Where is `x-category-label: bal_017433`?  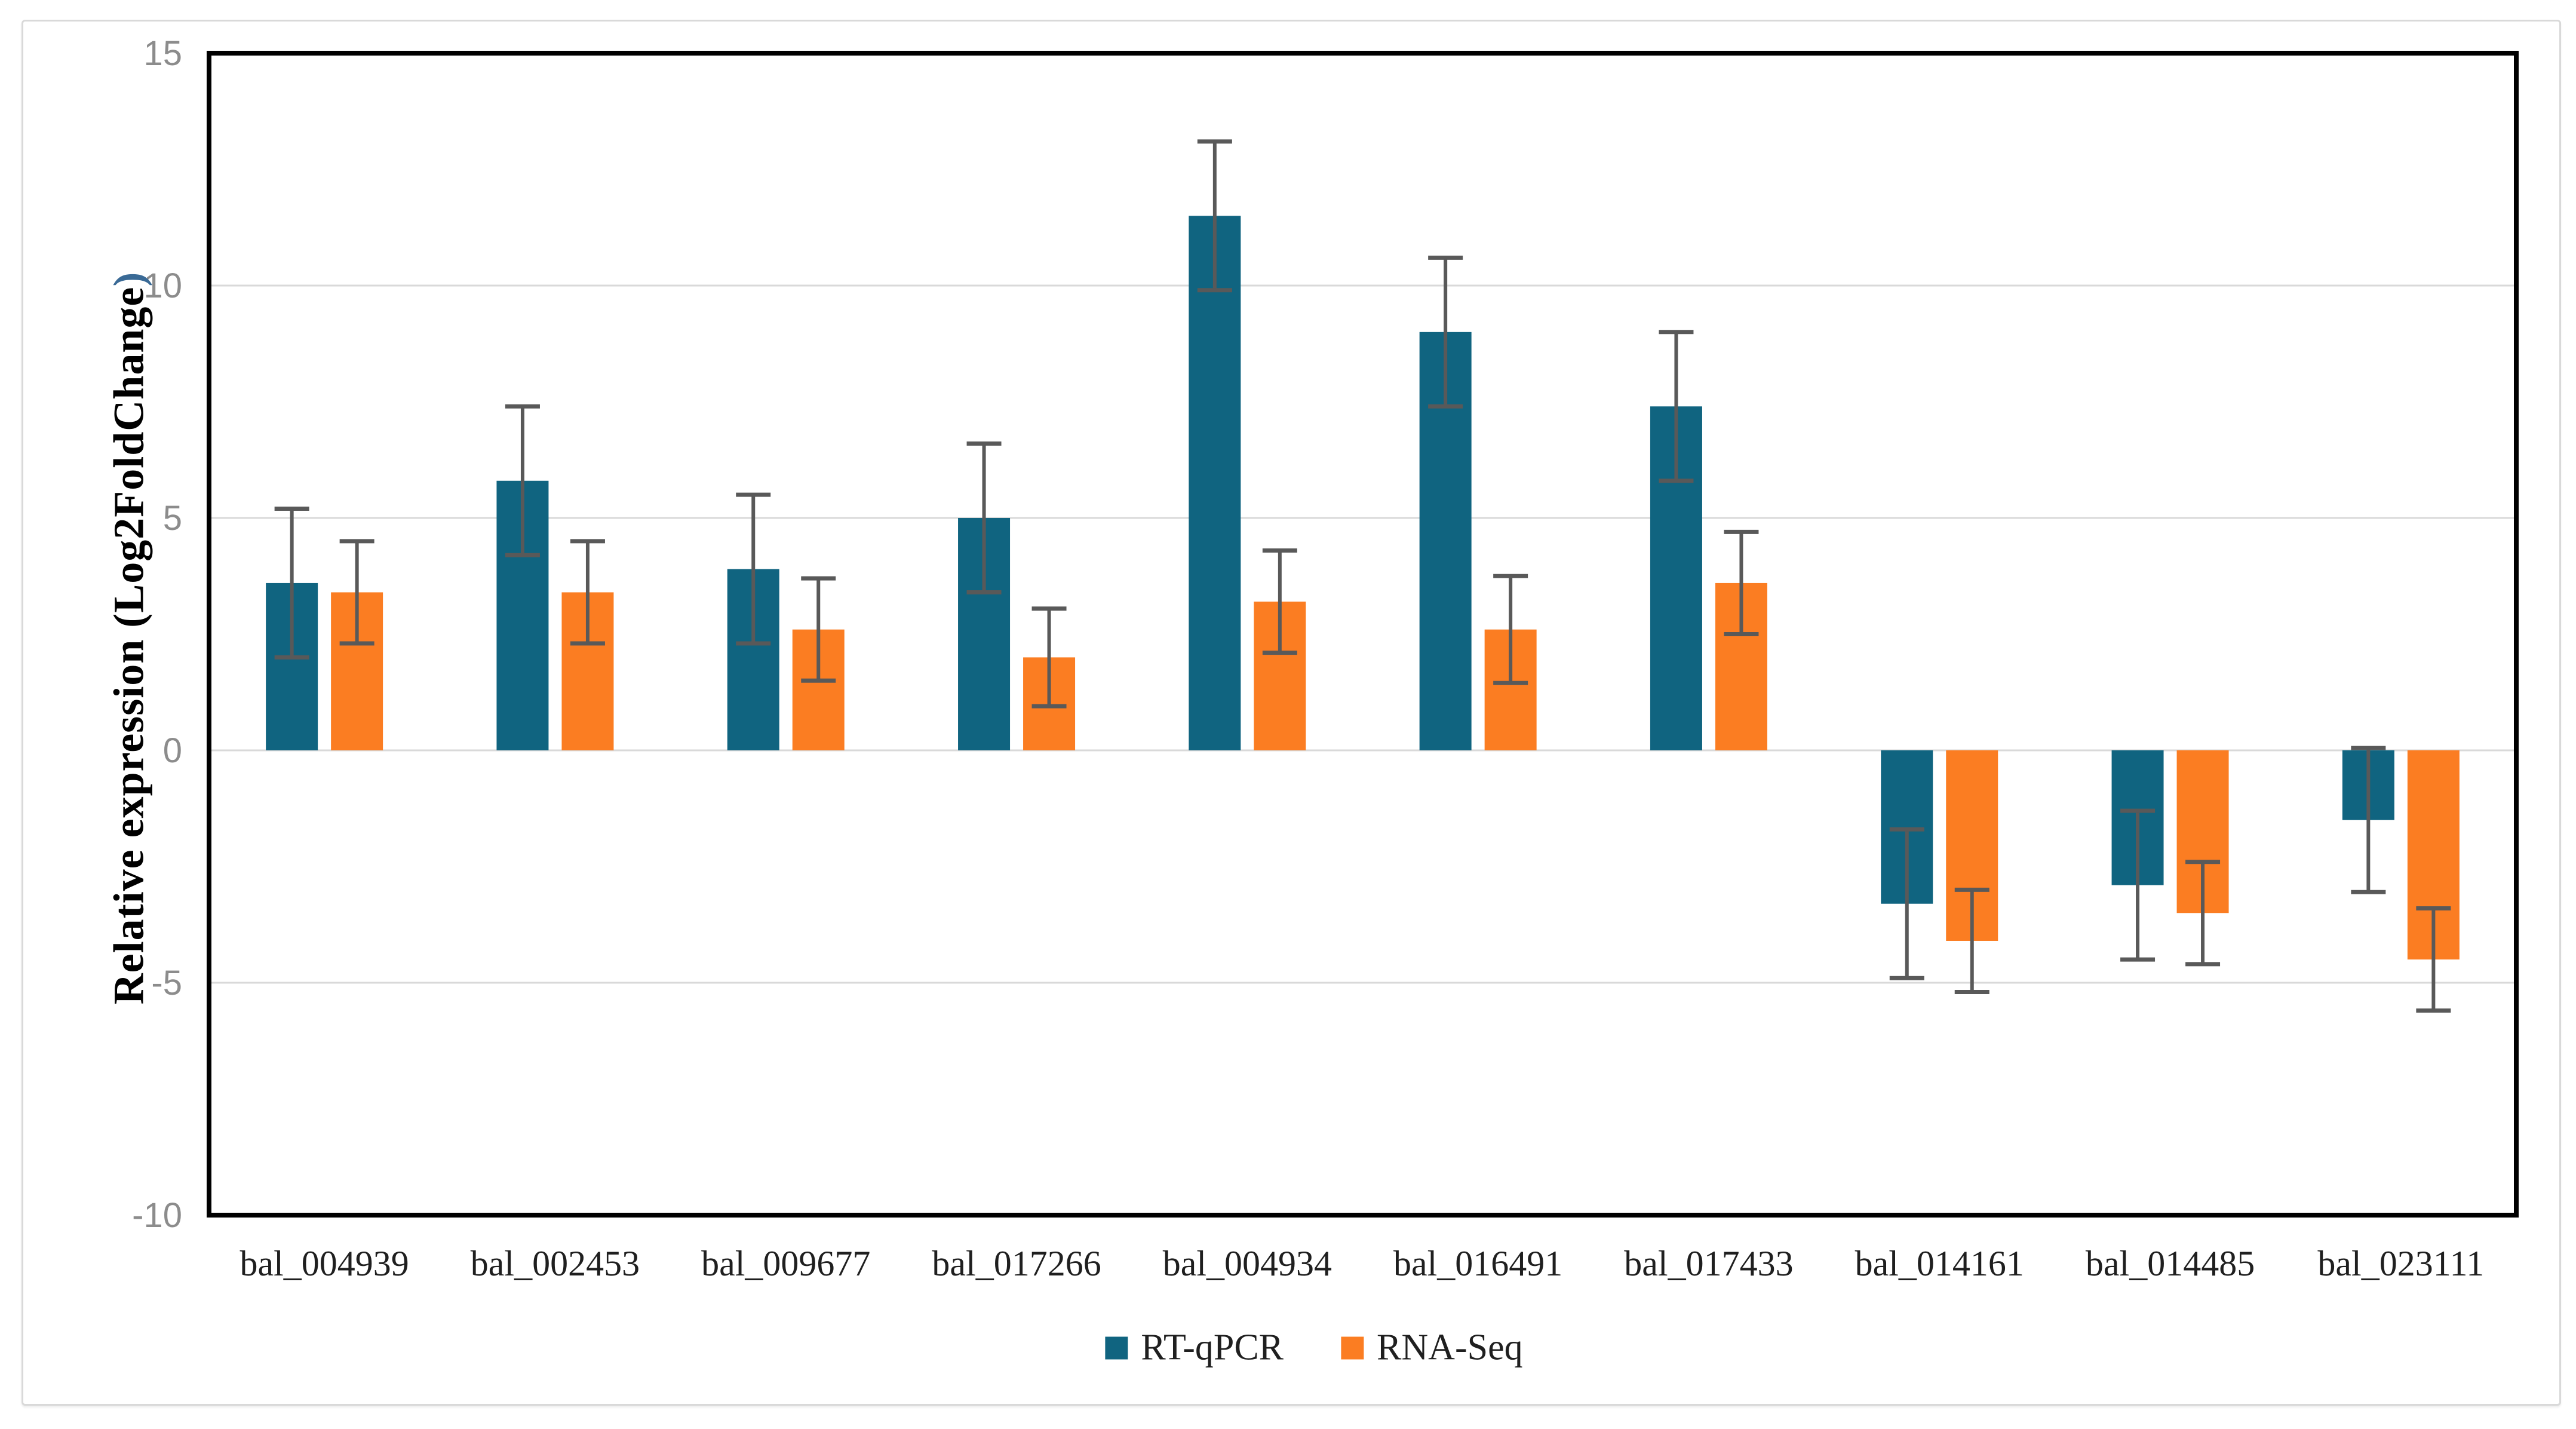
x-category-label: bal_017433 is located at coordinates (1708, 1263).